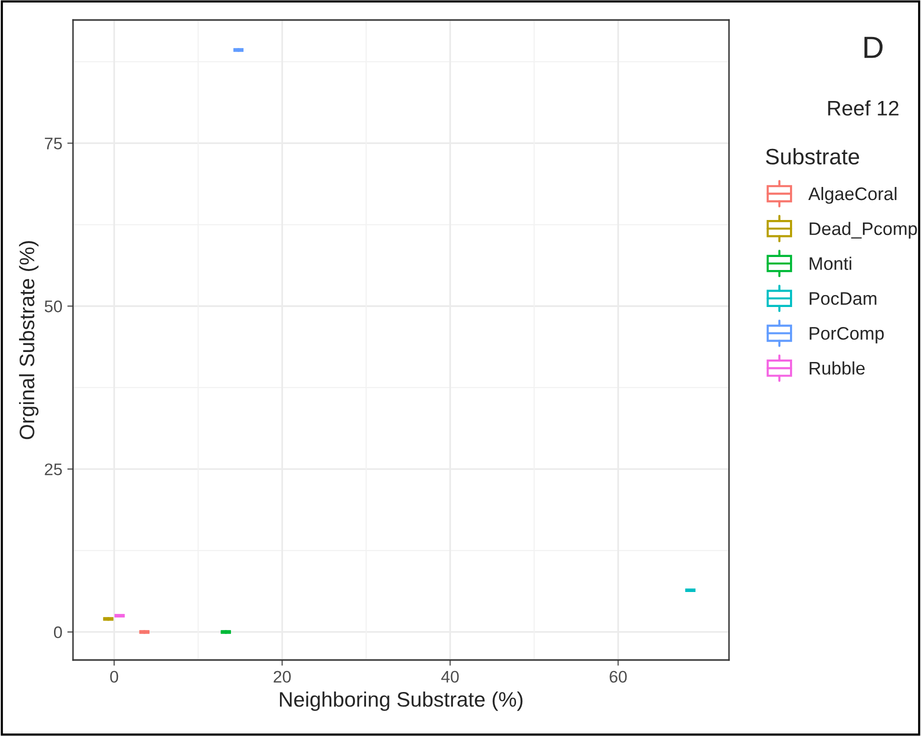 This screenshot has height=736, width=921. What do you see at coordinates (863, 230) in the screenshot?
I see `legend-label: Dead_Pcomp` at bounding box center [863, 230].